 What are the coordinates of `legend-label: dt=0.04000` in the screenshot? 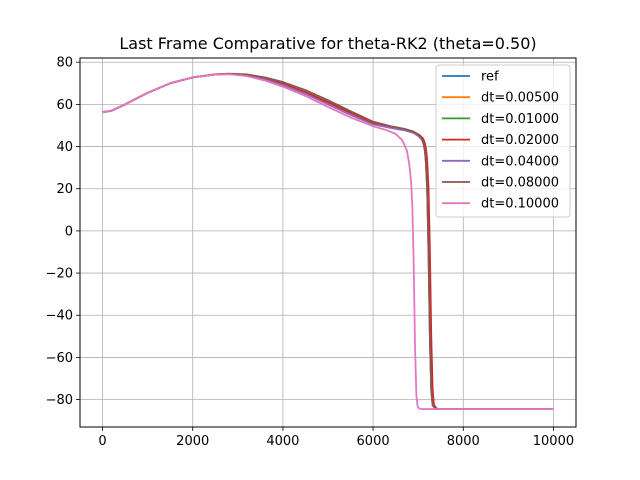 It's located at (520, 161).